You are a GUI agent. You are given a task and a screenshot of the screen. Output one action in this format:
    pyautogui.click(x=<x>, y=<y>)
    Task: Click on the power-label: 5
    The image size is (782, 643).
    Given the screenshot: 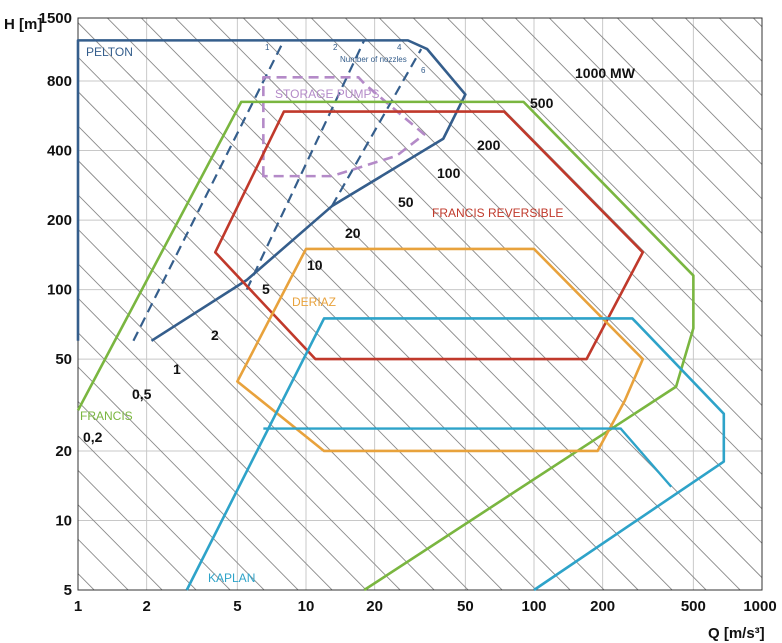 What is the action you would take?
    pyautogui.click(x=266, y=289)
    